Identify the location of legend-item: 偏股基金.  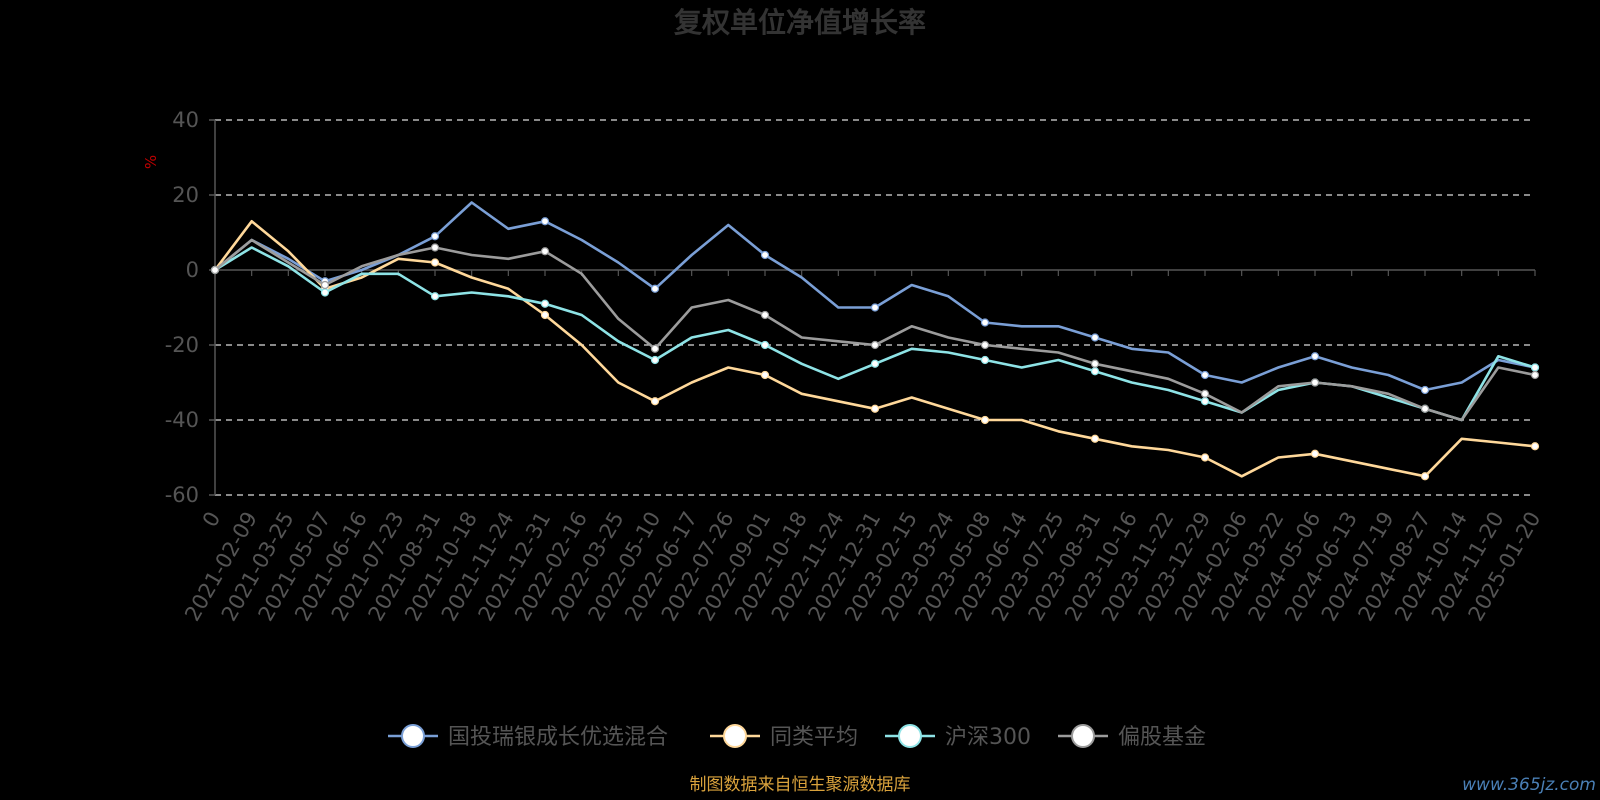
(1132, 737).